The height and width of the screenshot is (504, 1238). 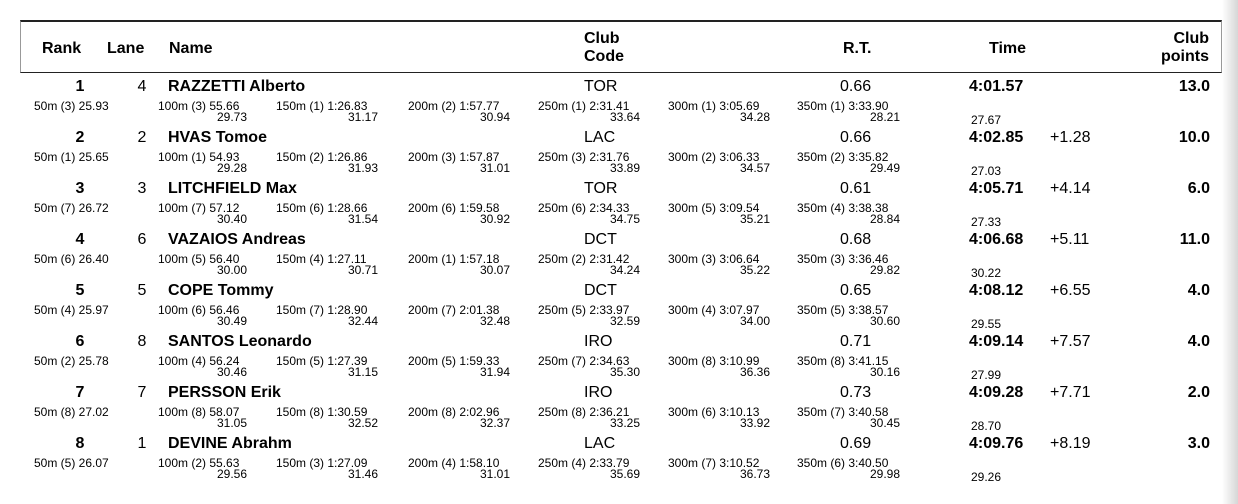 I want to click on lane-cell: 2, so click(x=142, y=137).